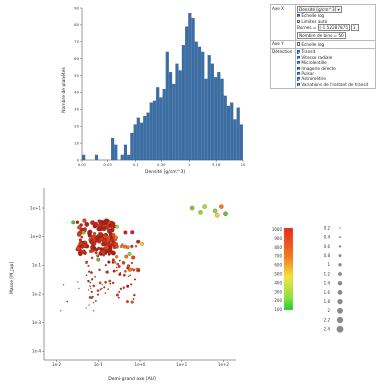  What do you see at coordinates (76, 7) in the screenshot?
I see `hist-y-tick-label: 90` at bounding box center [76, 7].